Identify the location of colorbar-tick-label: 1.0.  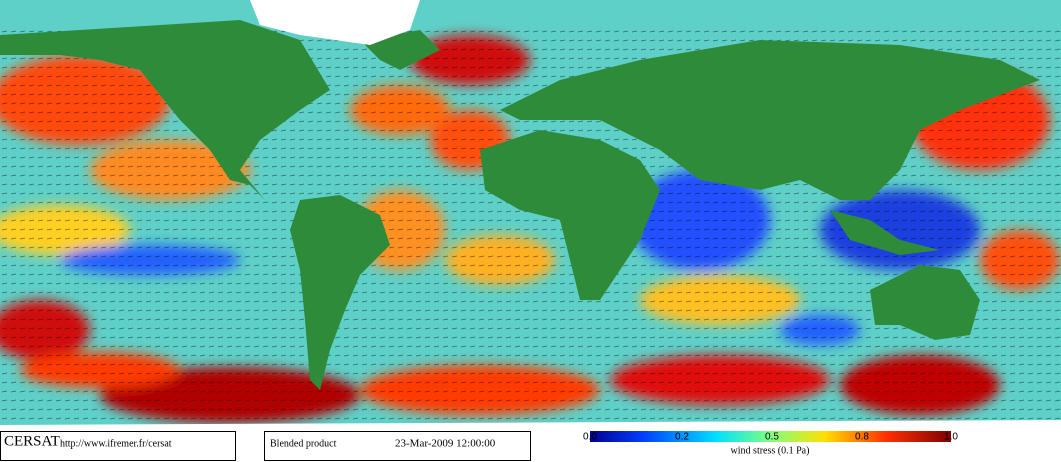
(951, 437).